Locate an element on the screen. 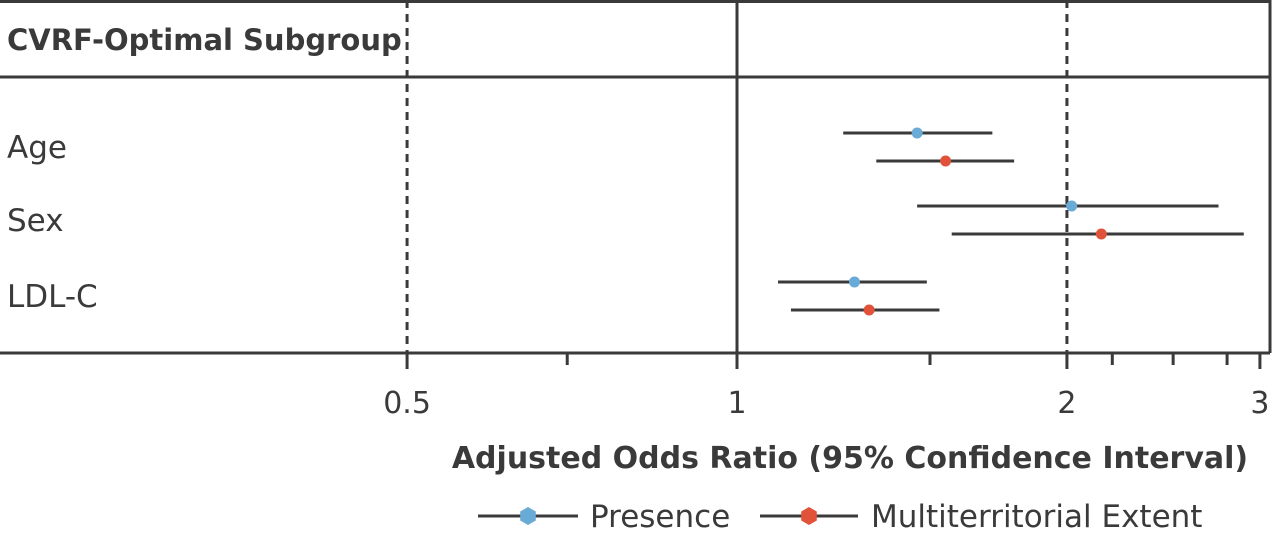  legend-marker-presence is located at coordinates (528, 516).